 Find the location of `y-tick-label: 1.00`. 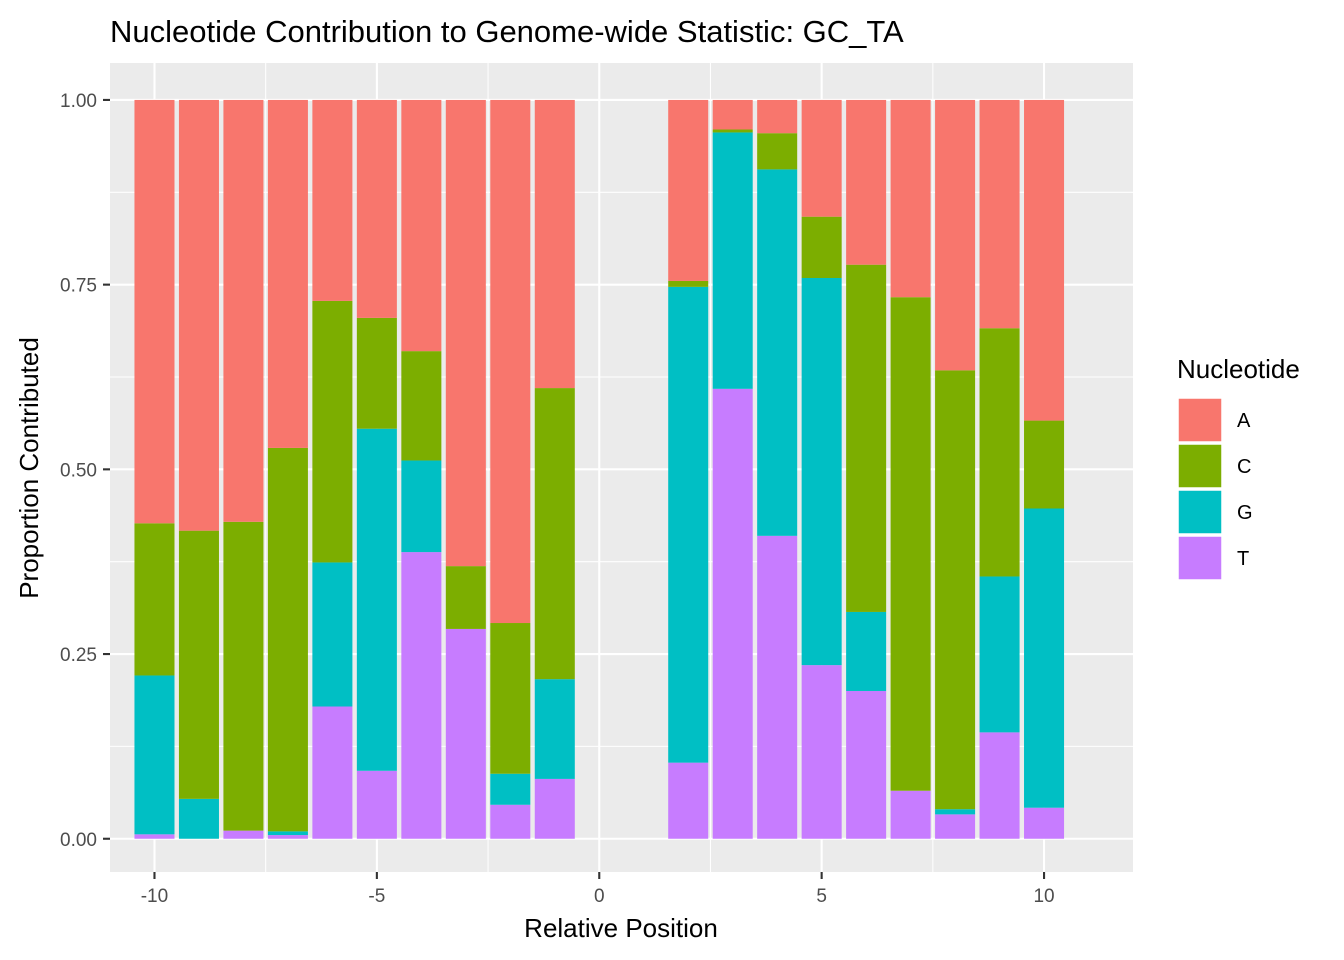

y-tick-label: 1.00 is located at coordinates (78, 101).